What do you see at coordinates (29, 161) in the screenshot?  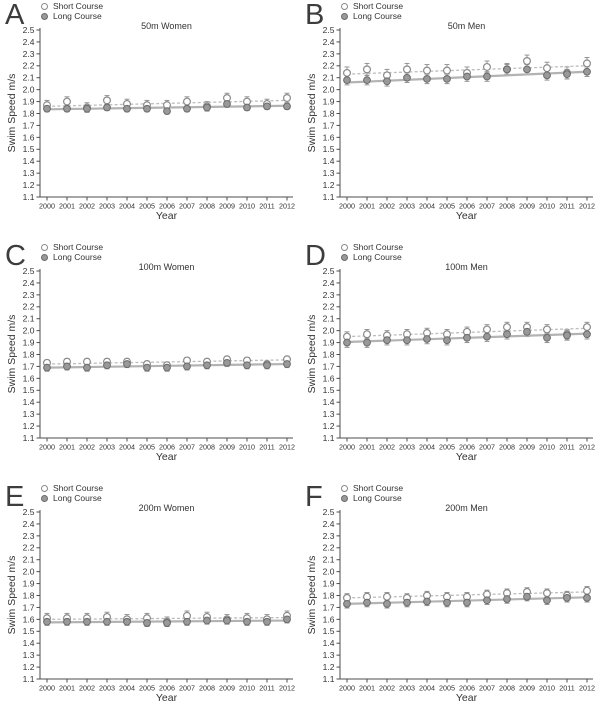 I see `svg-text: 1.4` at bounding box center [29, 161].